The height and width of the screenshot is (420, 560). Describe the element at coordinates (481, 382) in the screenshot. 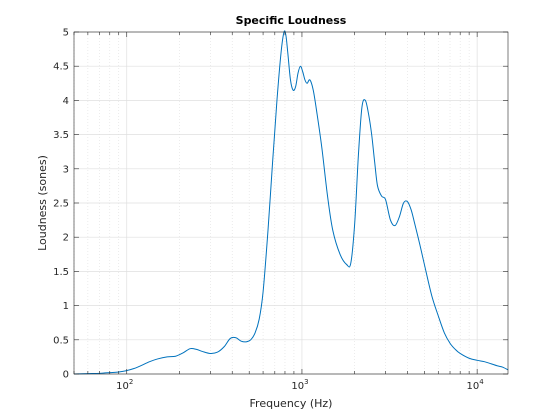

I see `x-tick-label-exponent: 4` at that location.